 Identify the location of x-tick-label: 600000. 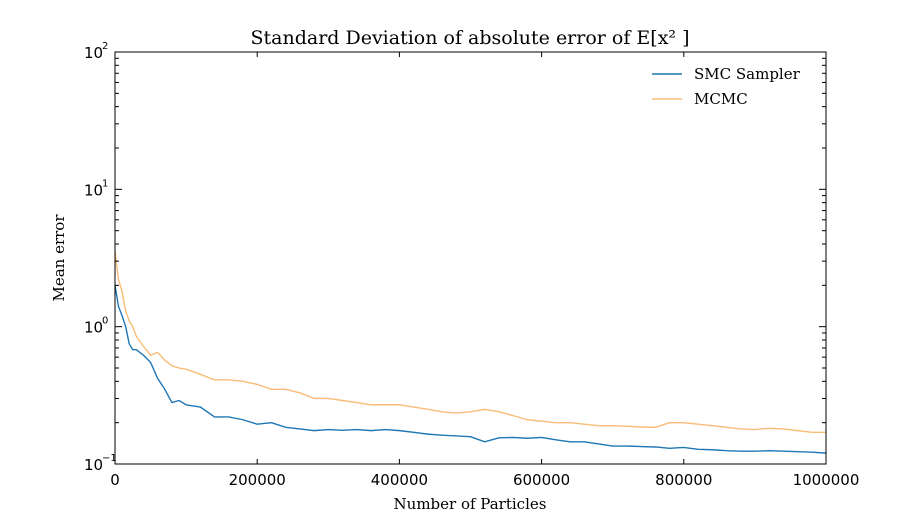
(541, 480).